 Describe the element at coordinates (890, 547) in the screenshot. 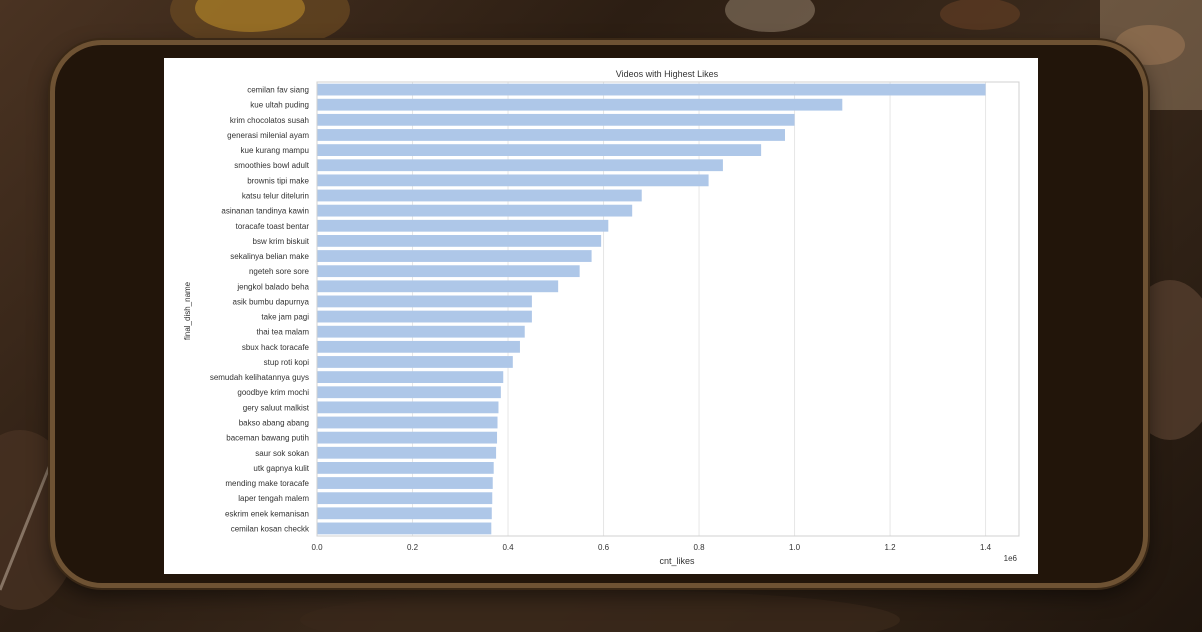

I see `x-tick-label: 1.2` at that location.